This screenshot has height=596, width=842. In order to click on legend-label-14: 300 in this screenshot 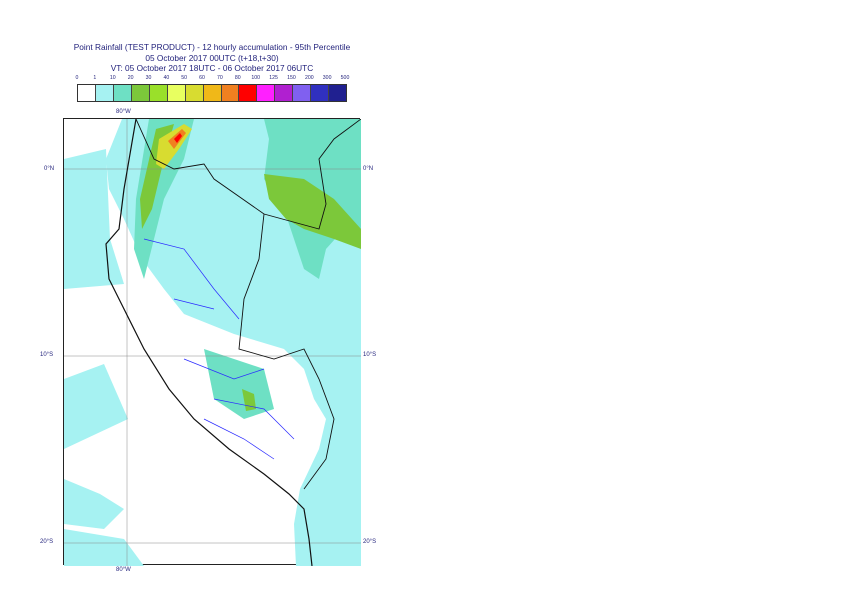, I will do `click(327, 78)`.